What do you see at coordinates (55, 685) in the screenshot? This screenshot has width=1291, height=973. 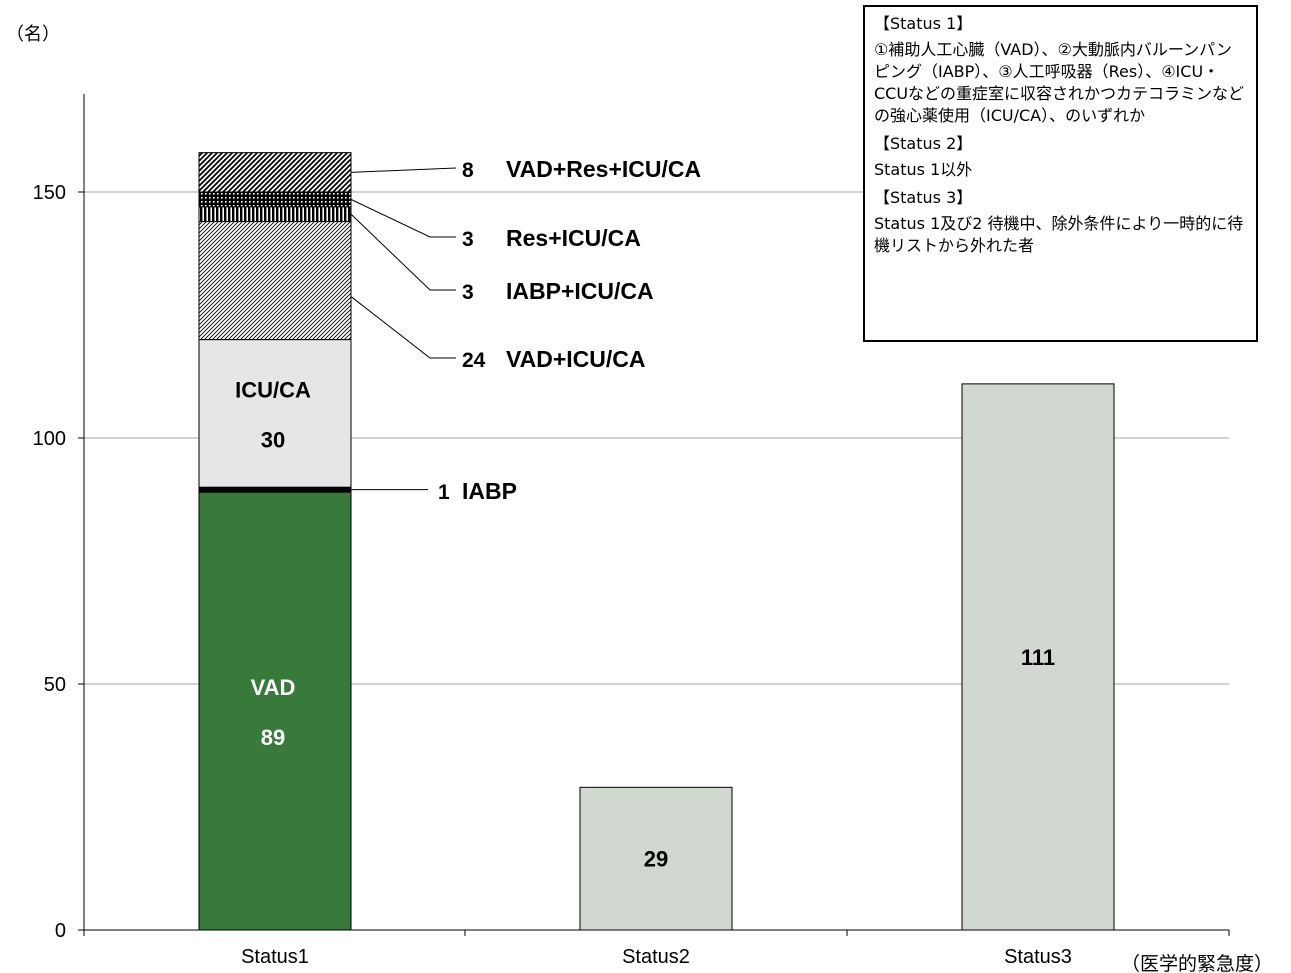 I see `y-tick-label-50: 50` at bounding box center [55, 685].